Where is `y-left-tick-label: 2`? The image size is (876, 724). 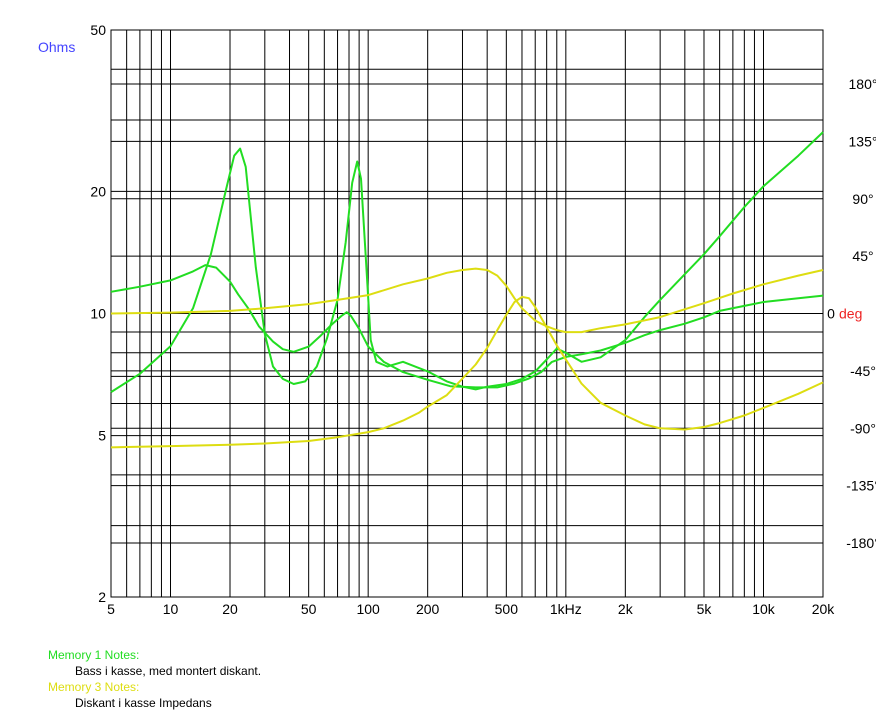 y-left-tick-label: 2 is located at coordinates (102, 597).